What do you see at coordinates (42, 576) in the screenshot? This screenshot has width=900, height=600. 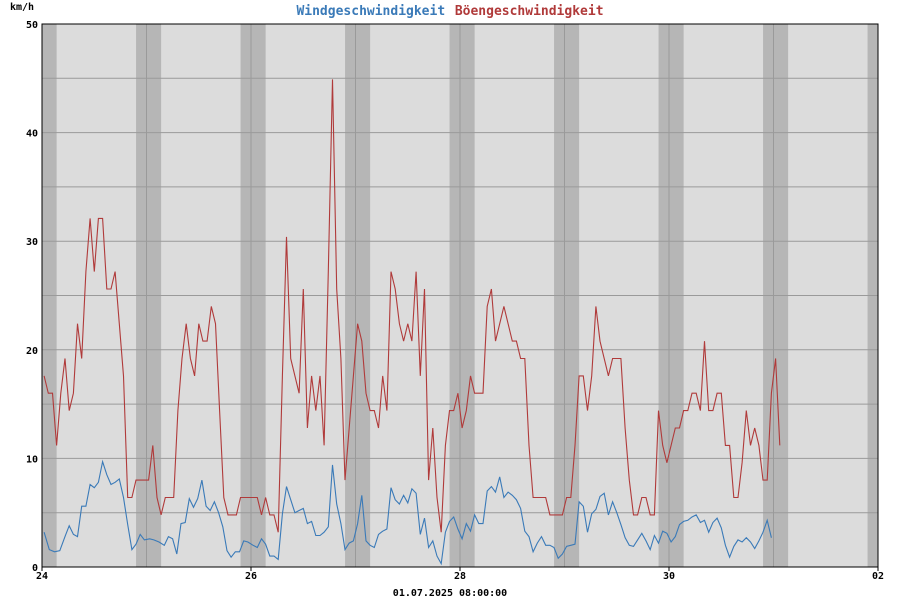 I see `x-tick-label: 24` at bounding box center [42, 576].